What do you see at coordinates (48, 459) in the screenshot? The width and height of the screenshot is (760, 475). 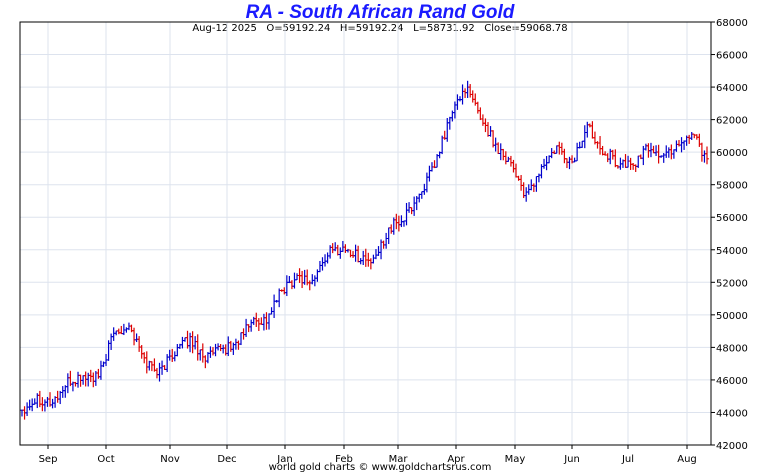 I see `x-tick-label: Sep` at bounding box center [48, 459].